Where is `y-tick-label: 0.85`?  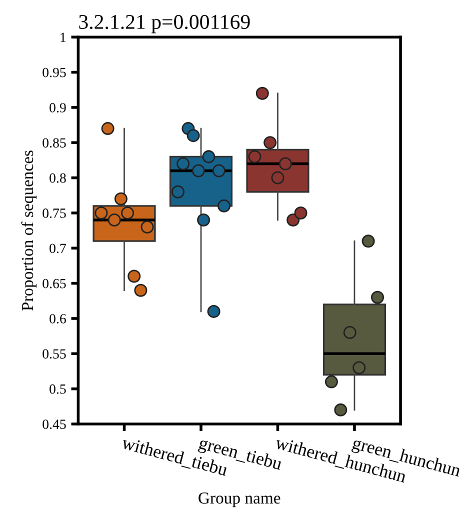
y-tick-label: 0.85 is located at coordinates (54, 143).